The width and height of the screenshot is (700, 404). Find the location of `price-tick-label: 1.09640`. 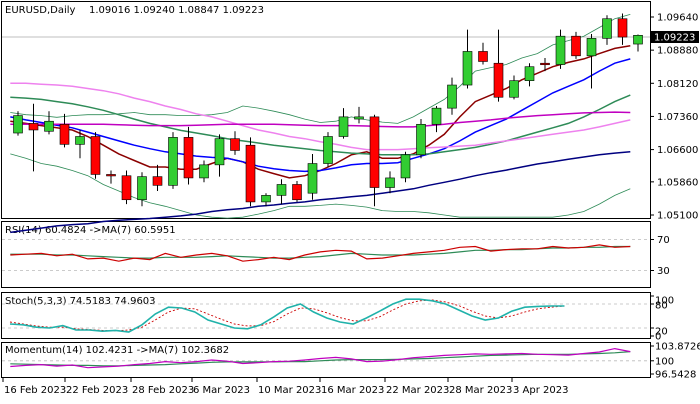

price-tick-label: 1.09640 is located at coordinates (677, 18).